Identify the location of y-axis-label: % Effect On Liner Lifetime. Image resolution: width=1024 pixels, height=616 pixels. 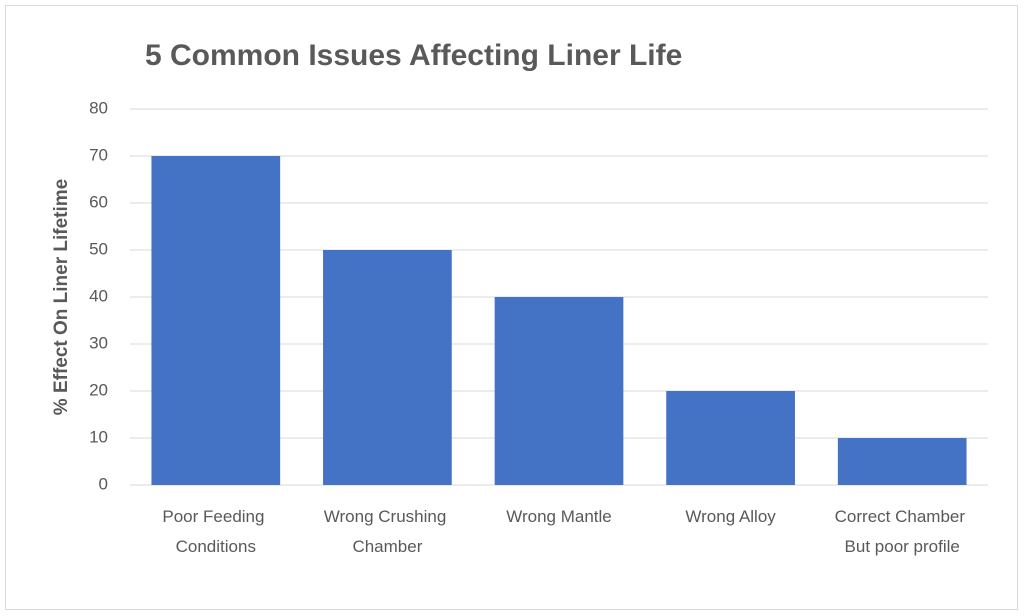
(61, 297).